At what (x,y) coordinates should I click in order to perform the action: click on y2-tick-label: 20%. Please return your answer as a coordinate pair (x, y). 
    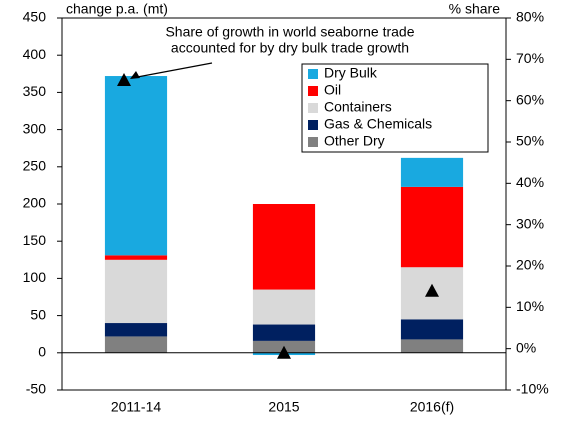
    Looking at the image, I should click on (530, 265).